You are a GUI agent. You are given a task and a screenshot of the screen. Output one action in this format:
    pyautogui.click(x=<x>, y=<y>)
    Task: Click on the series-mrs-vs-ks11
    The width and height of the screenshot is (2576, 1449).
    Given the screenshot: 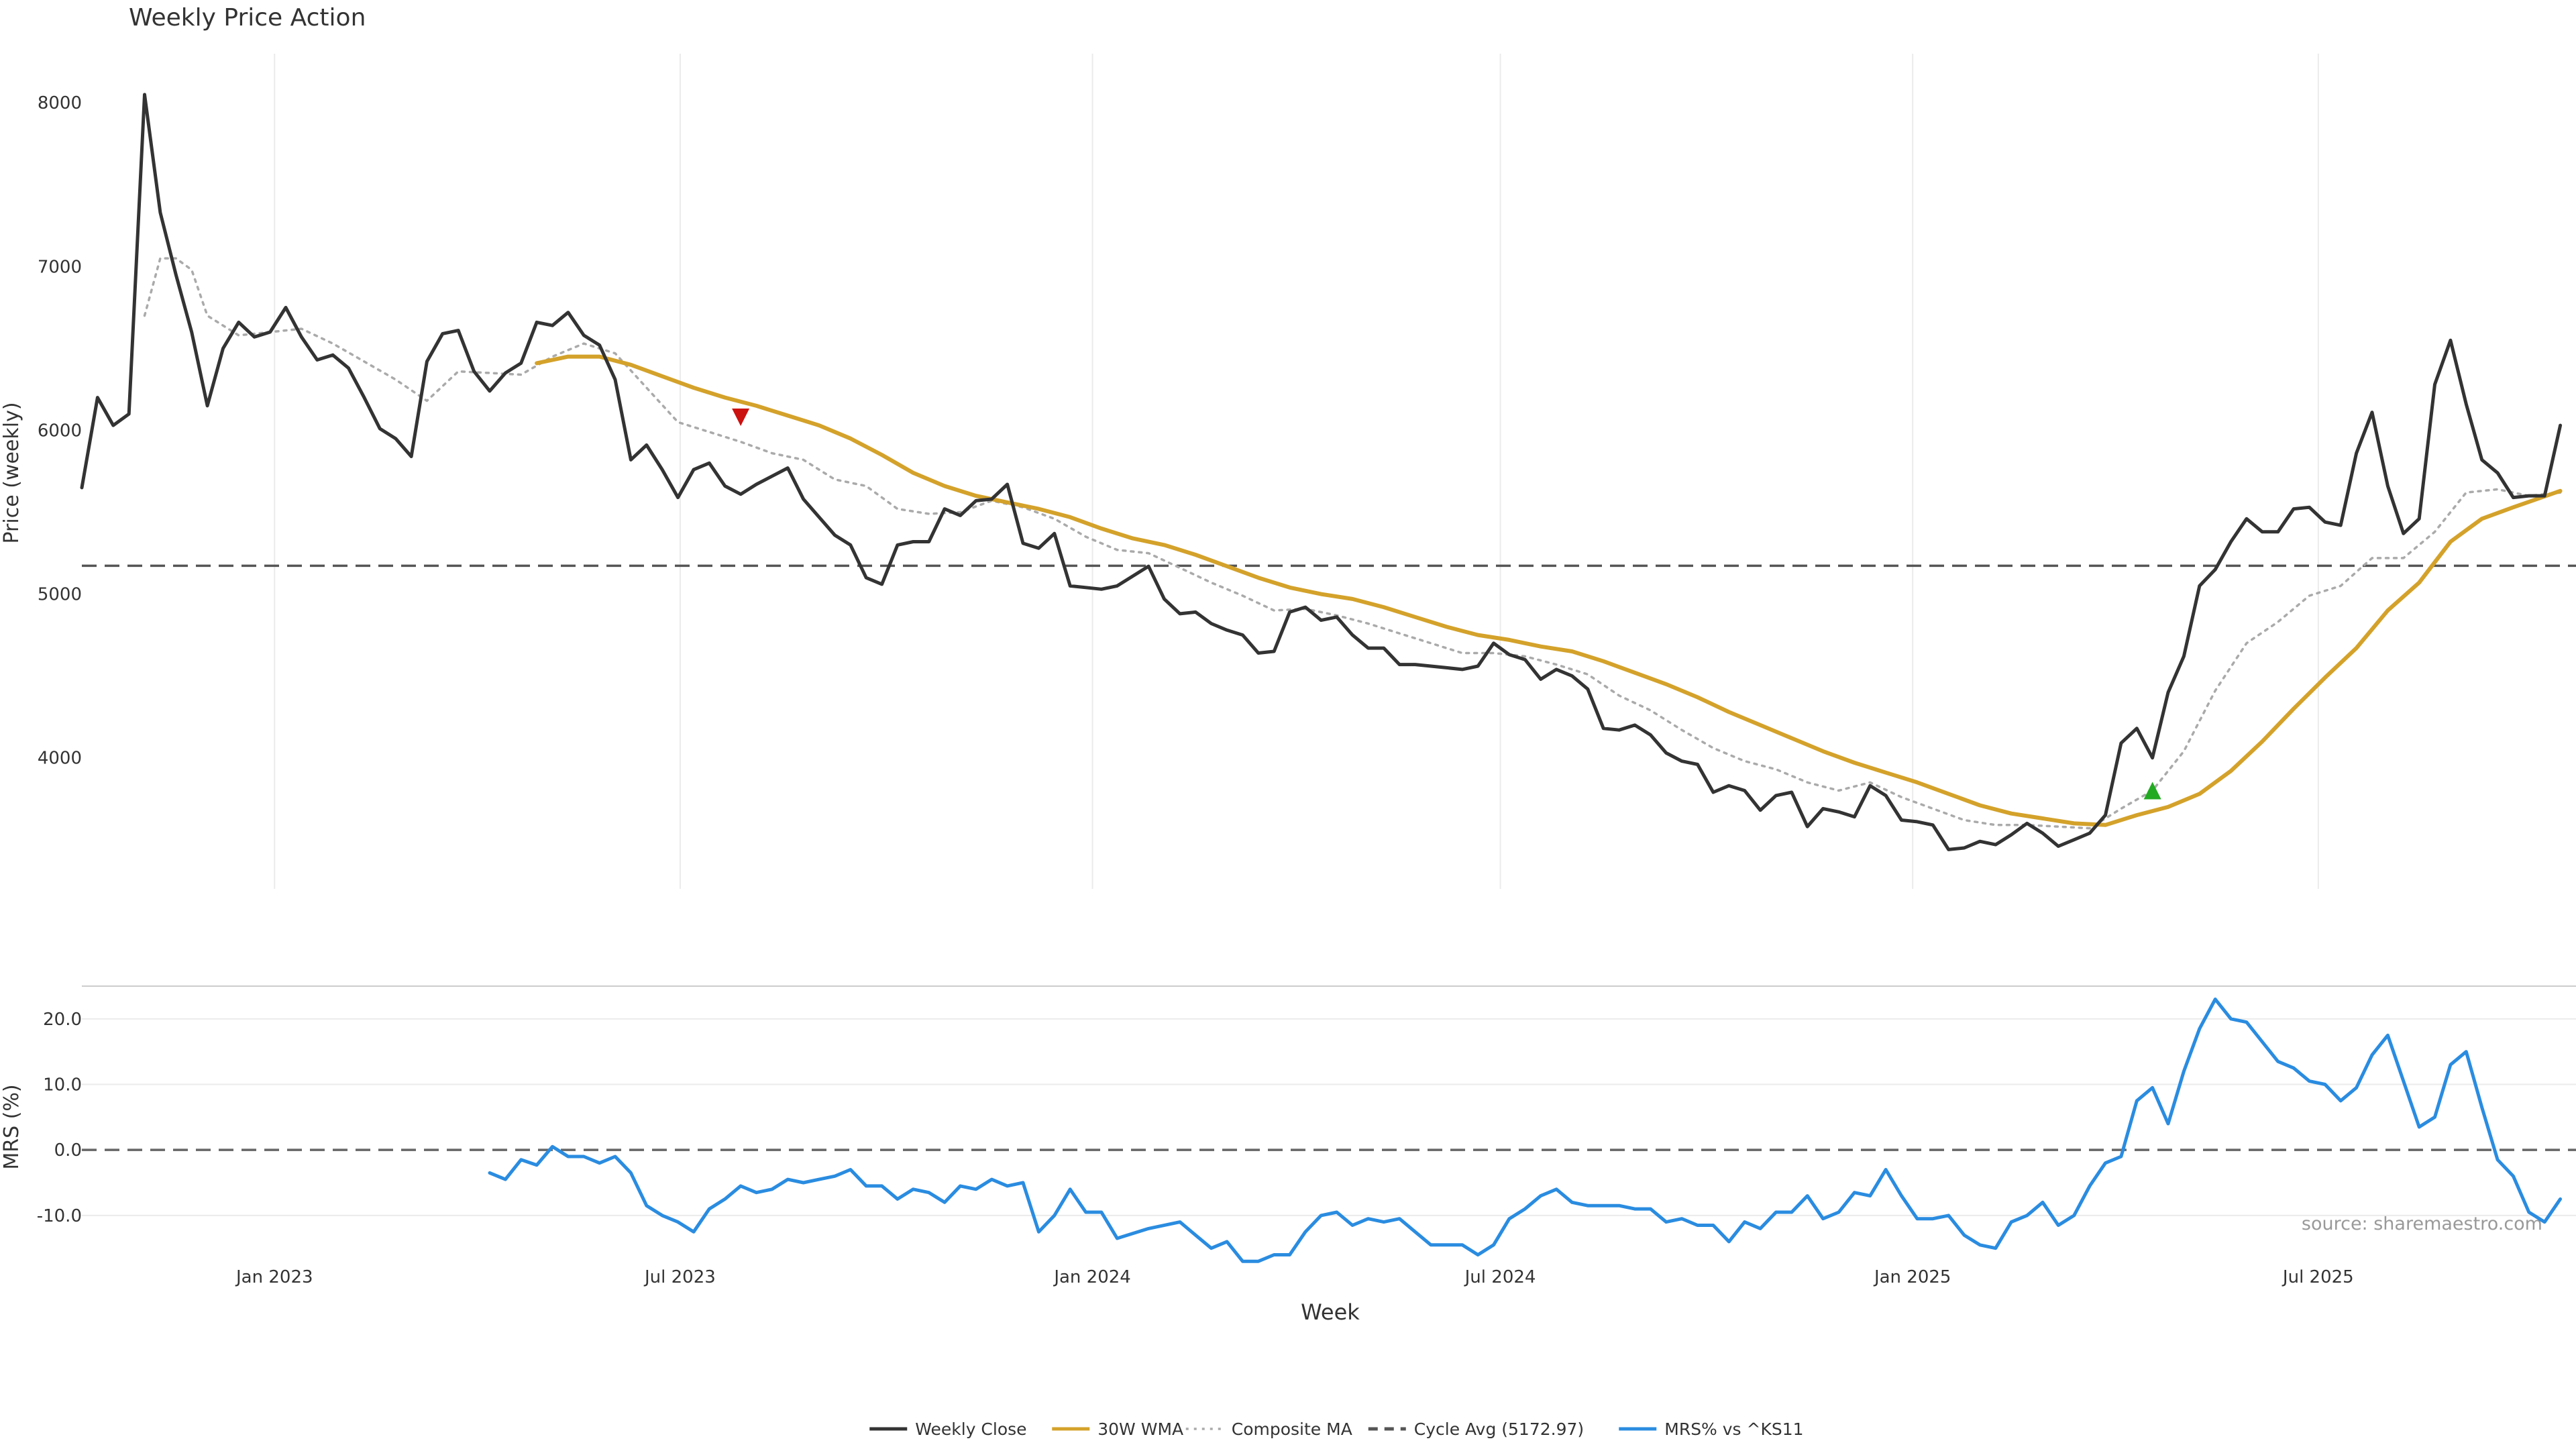 What is the action you would take?
    pyautogui.click(x=1525, y=1130)
    